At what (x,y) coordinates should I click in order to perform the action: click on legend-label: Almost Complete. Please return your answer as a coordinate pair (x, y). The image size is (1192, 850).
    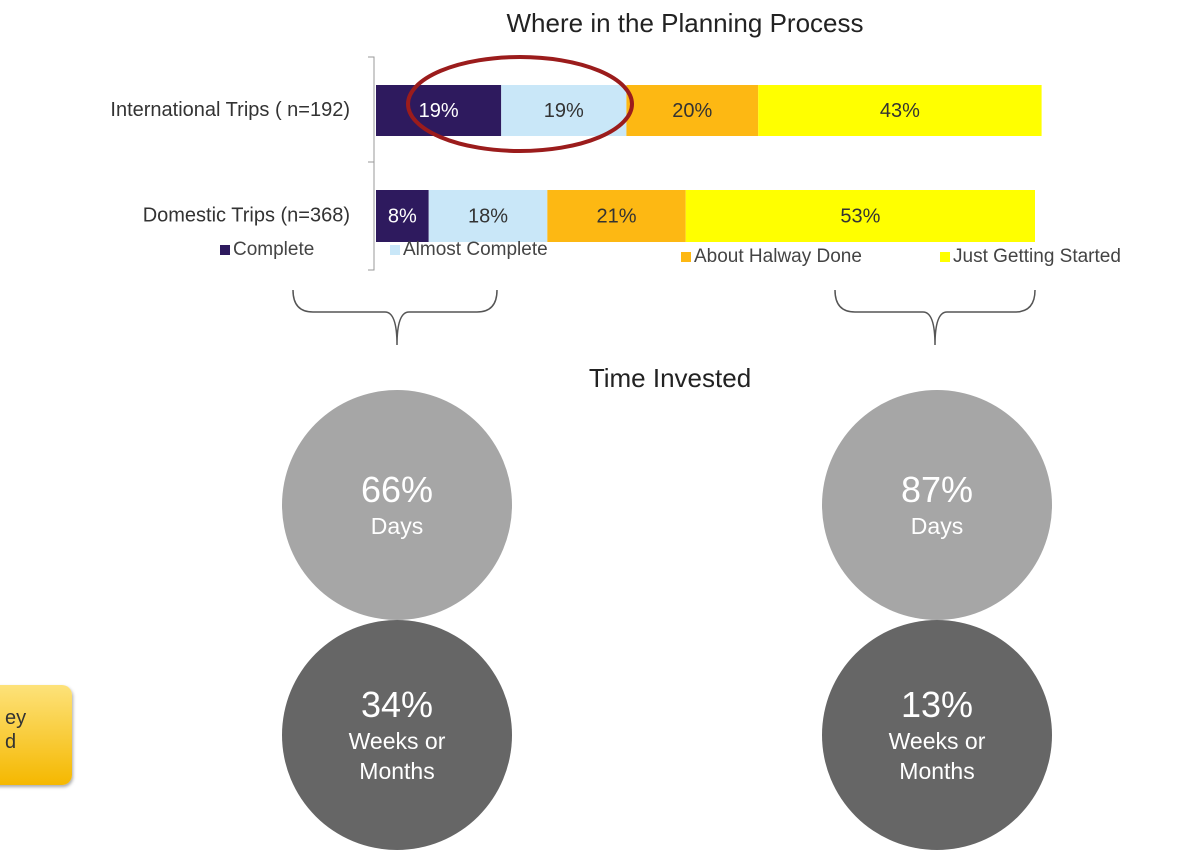
    Looking at the image, I should click on (475, 249).